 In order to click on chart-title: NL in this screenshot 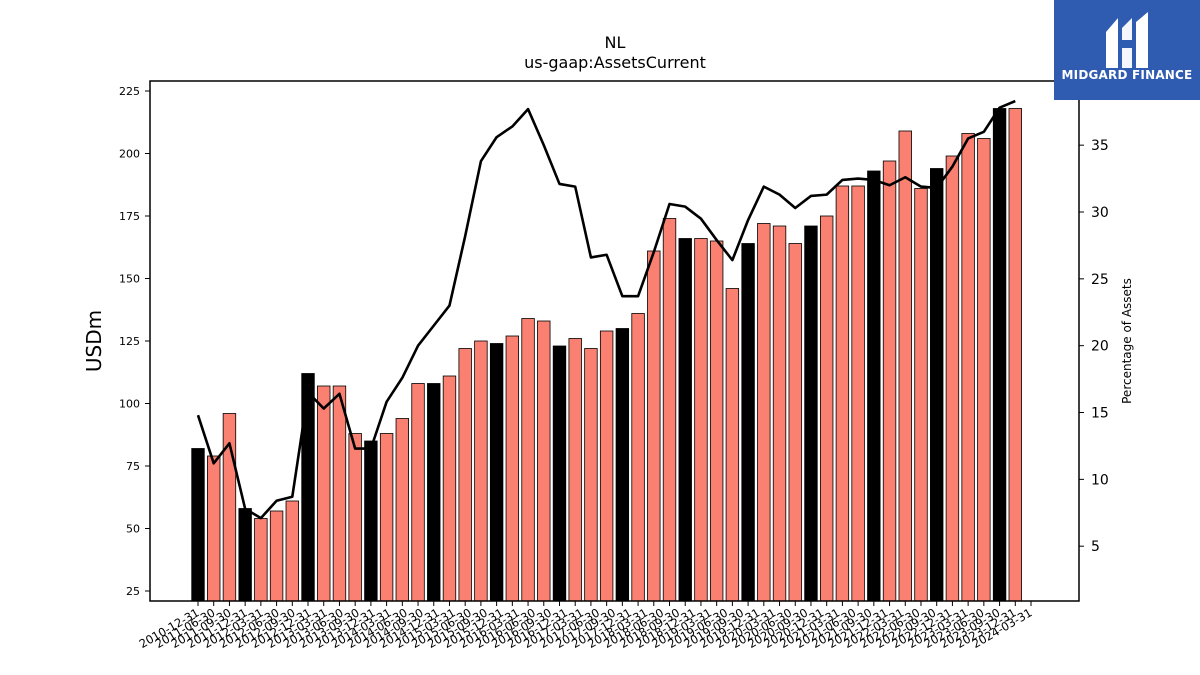, I will do `click(615, 42)`.